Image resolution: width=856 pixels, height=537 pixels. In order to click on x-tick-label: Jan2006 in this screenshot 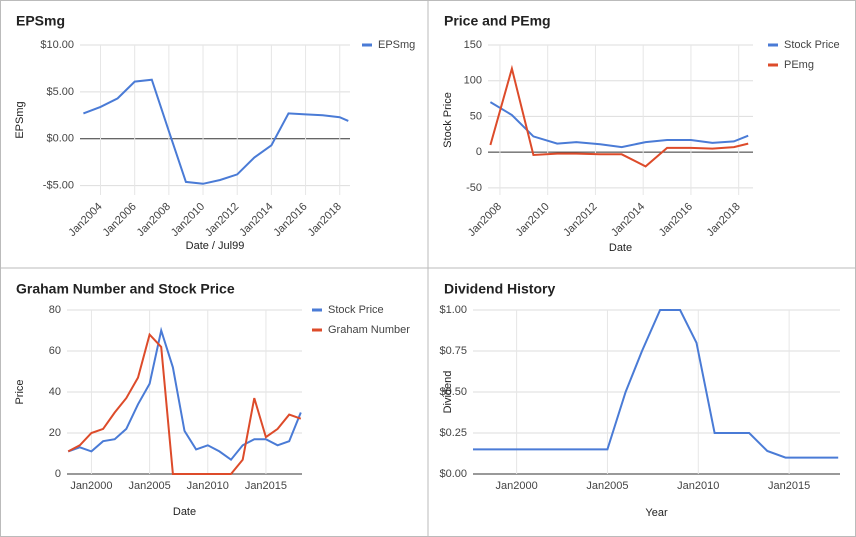, I will do `click(120, 220)`.